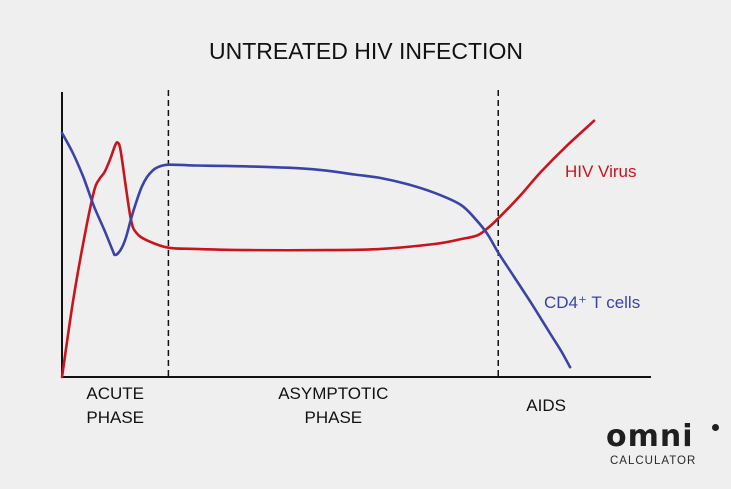 This screenshot has width=731, height=489. What do you see at coordinates (333, 417) in the screenshot?
I see `phase-label-2-line-2: PHASE` at bounding box center [333, 417].